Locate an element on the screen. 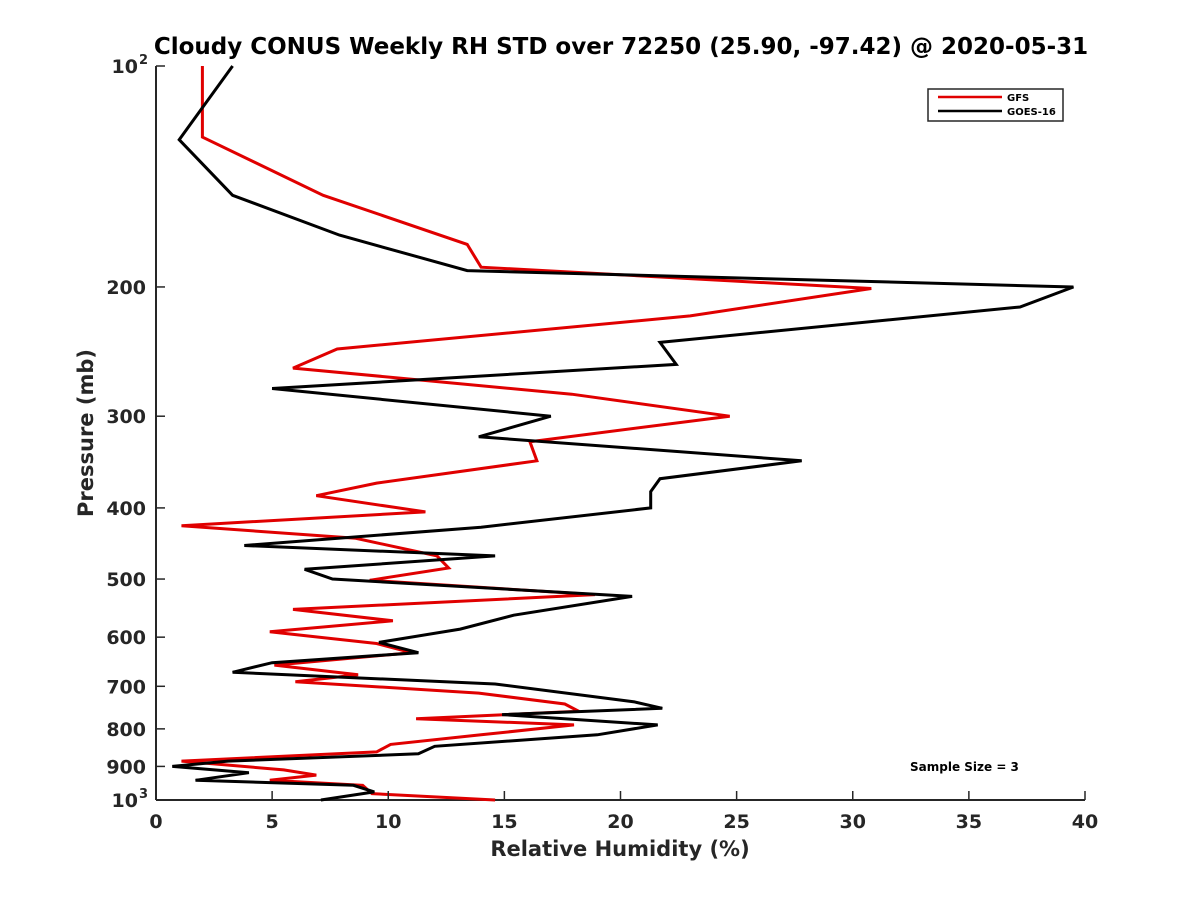 This screenshot has width=1200, height=900. legend-label-goes16: GOES-16 is located at coordinates (1031, 112).